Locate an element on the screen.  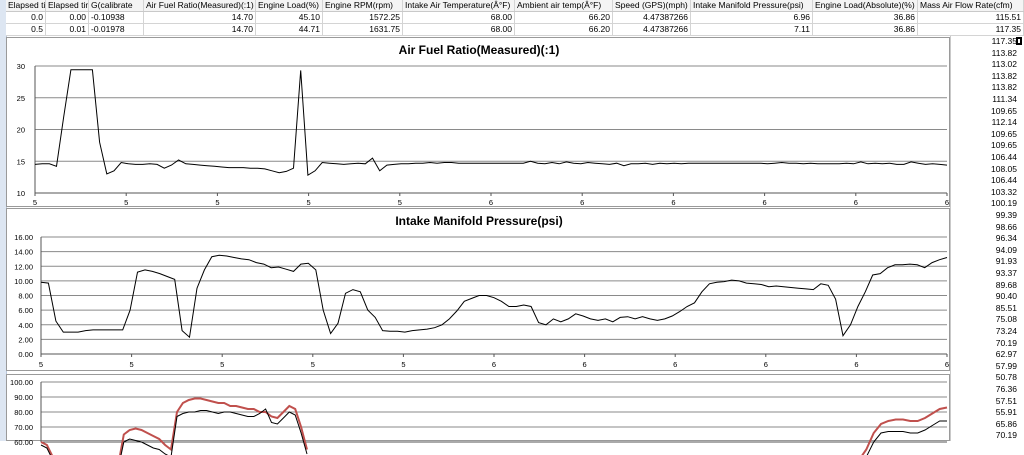
maf-cell: 50.78 is located at coordinates (984, 377).